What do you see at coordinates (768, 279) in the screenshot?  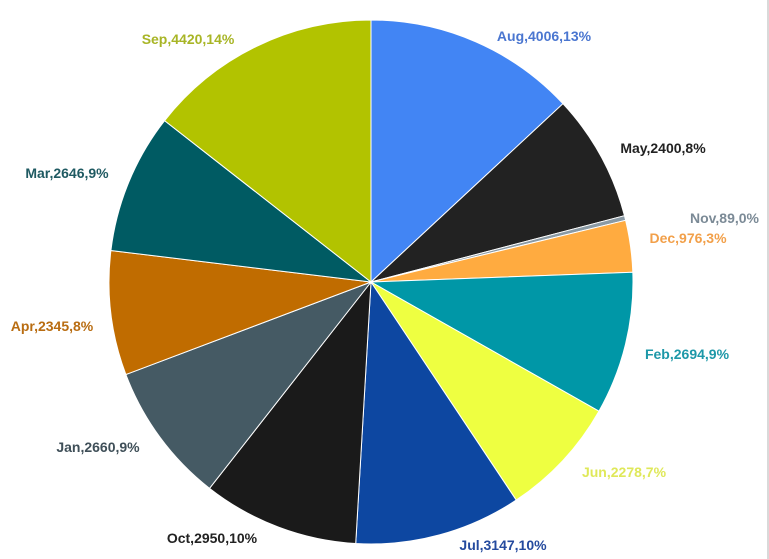 I see `right-border` at bounding box center [768, 279].